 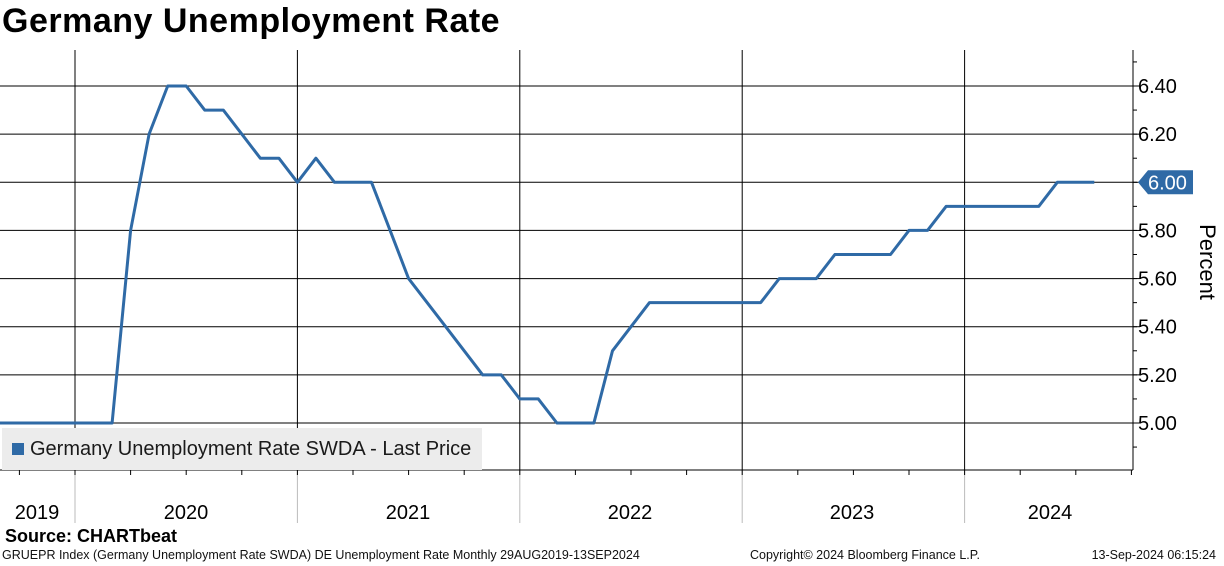 I want to click on footer-timestamp: 13-Sep-2024 06:15:24, so click(x=1153, y=555).